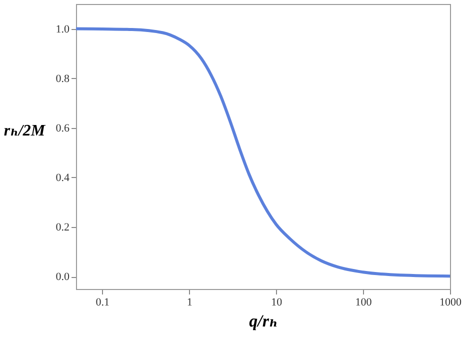  I want to click on y-tick-label: 0.8, so click(63, 78).